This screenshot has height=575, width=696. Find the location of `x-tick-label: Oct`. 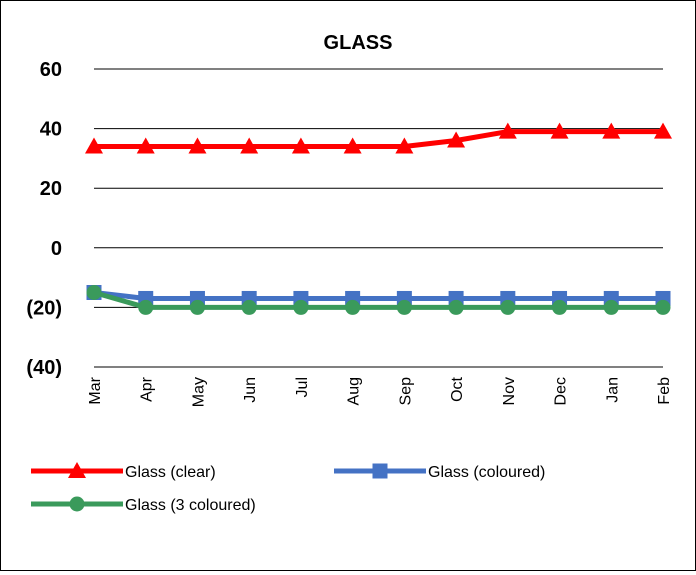

x-tick-label: Oct is located at coordinates (457, 388).